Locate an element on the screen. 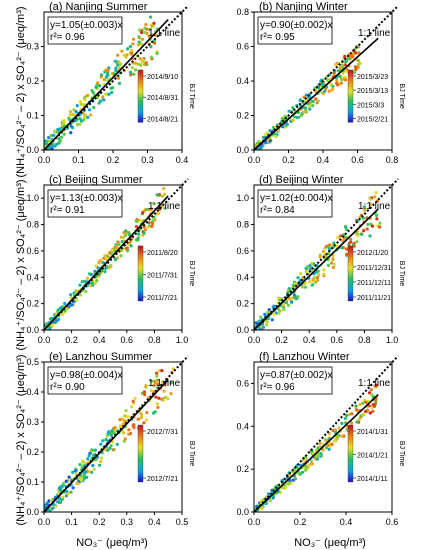  fit-equation: y=0.90(±0.002)x is located at coordinates (296, 25).